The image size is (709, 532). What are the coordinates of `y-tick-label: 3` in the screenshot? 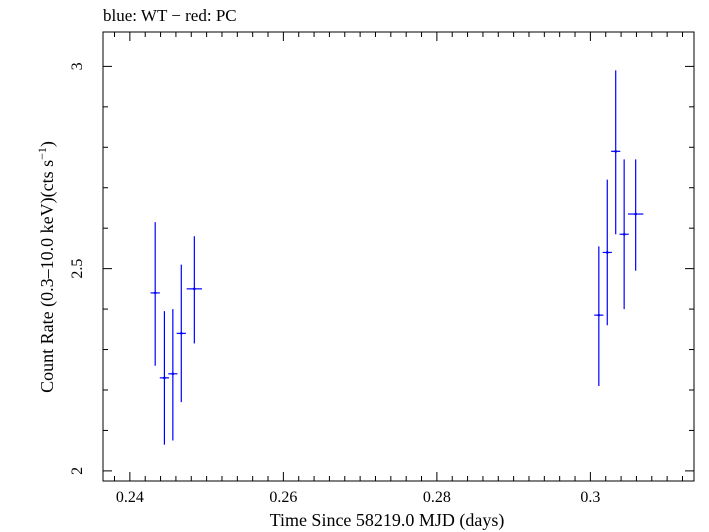 It's located at (77, 66).